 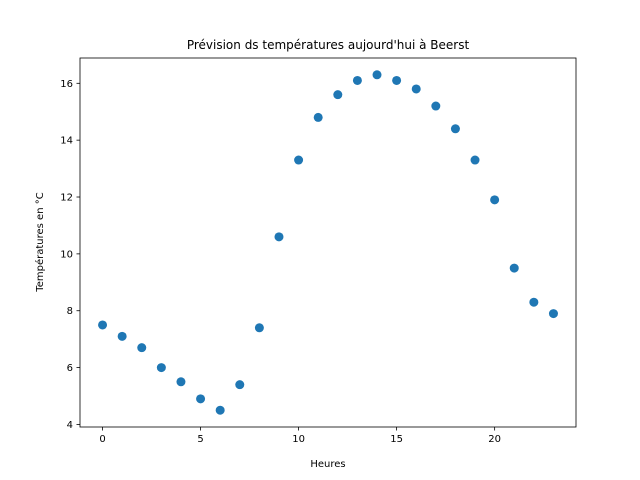 I want to click on x-axis-ticks: 0 5 10 15 20, so click(x=300, y=436).